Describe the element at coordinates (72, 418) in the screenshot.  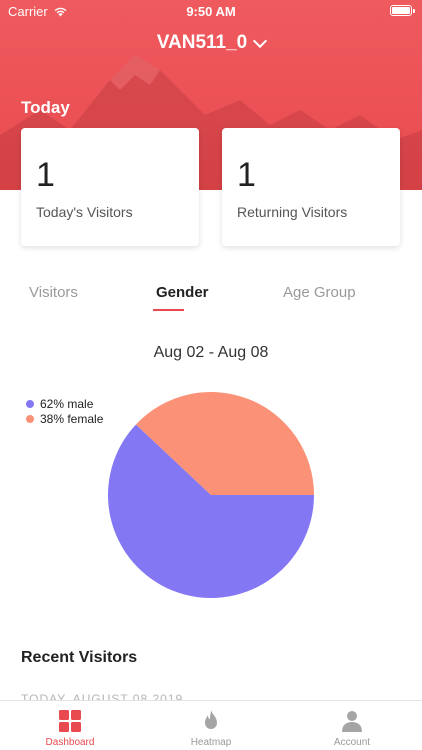
I see `legend-label-female: 38% female` at that location.